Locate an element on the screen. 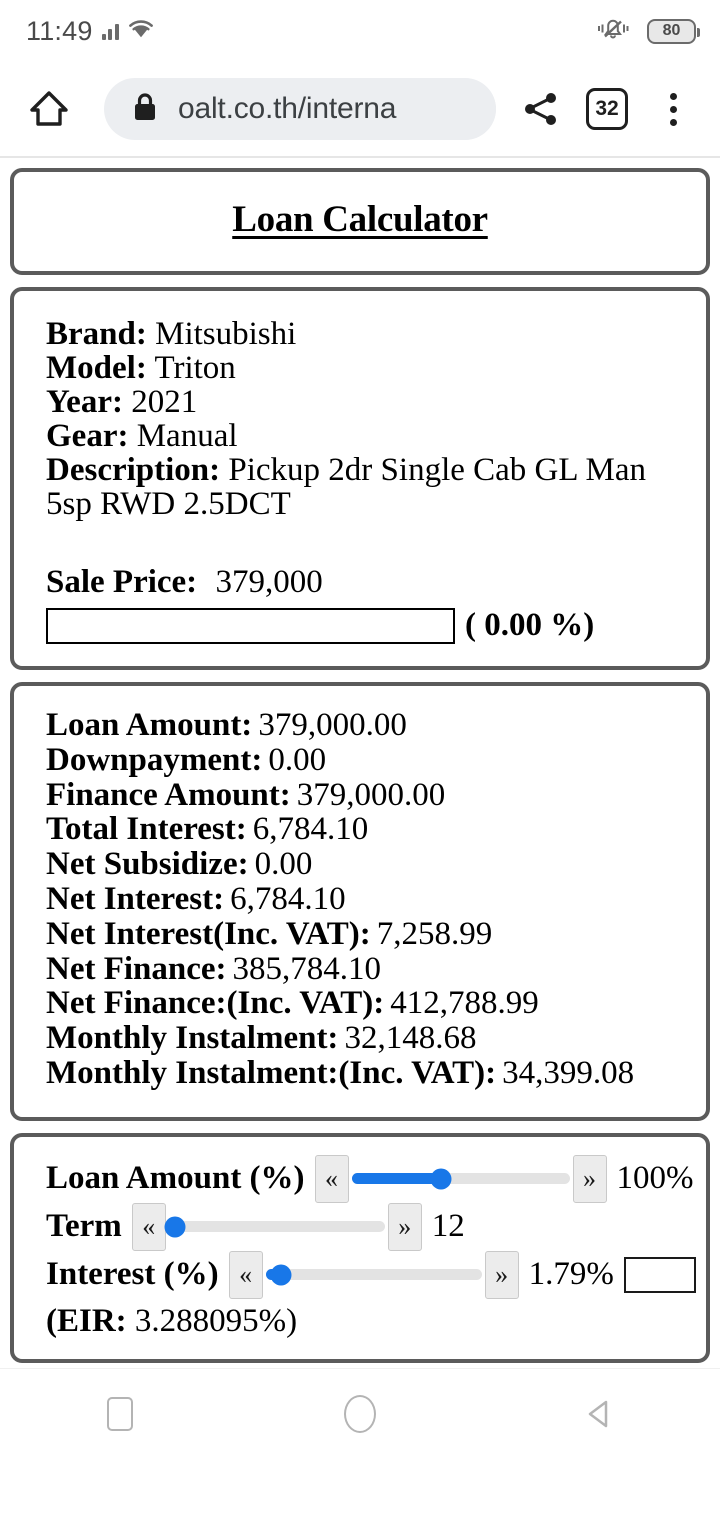  discount-input-row: ( 0.00 %) is located at coordinates (360, 622).